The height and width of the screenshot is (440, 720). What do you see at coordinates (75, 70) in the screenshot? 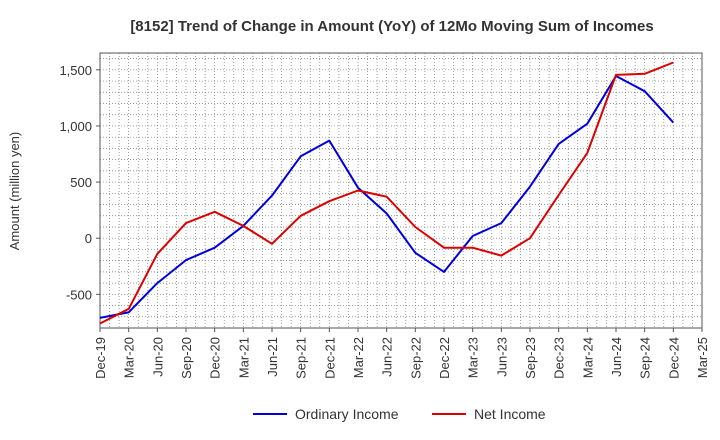
I see `y-tick-label: 1,500` at bounding box center [75, 70].